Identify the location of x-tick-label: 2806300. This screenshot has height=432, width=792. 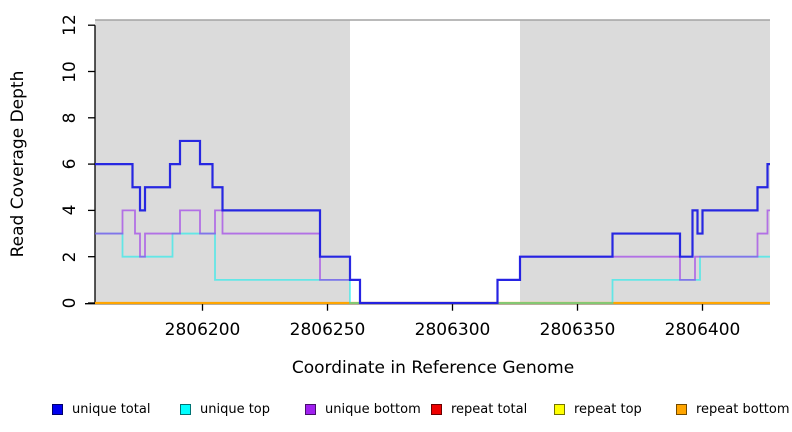
(452, 330).